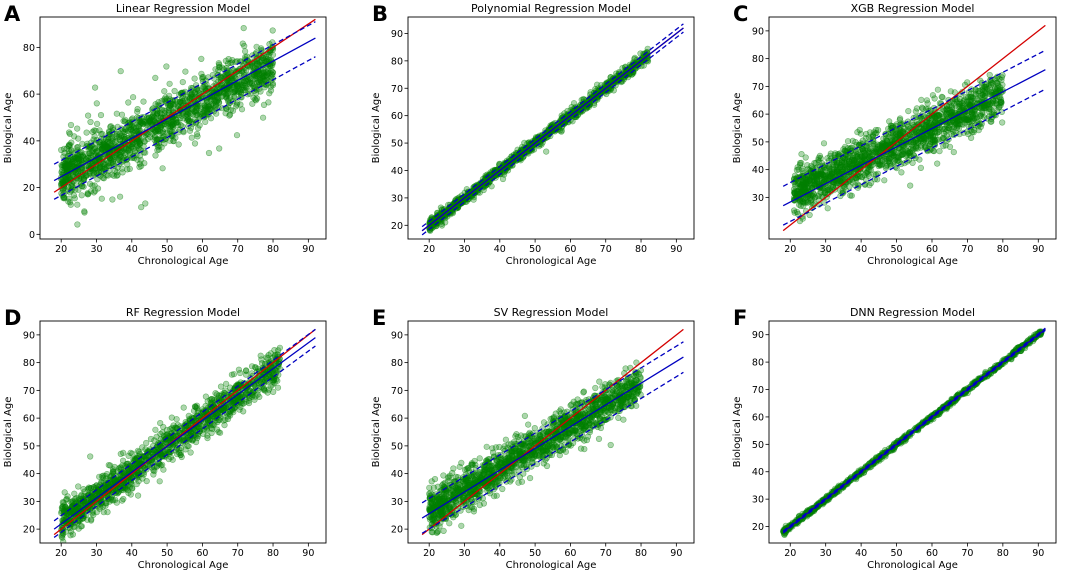  I want to click on x-tick-label: 30, so click(826, 249).